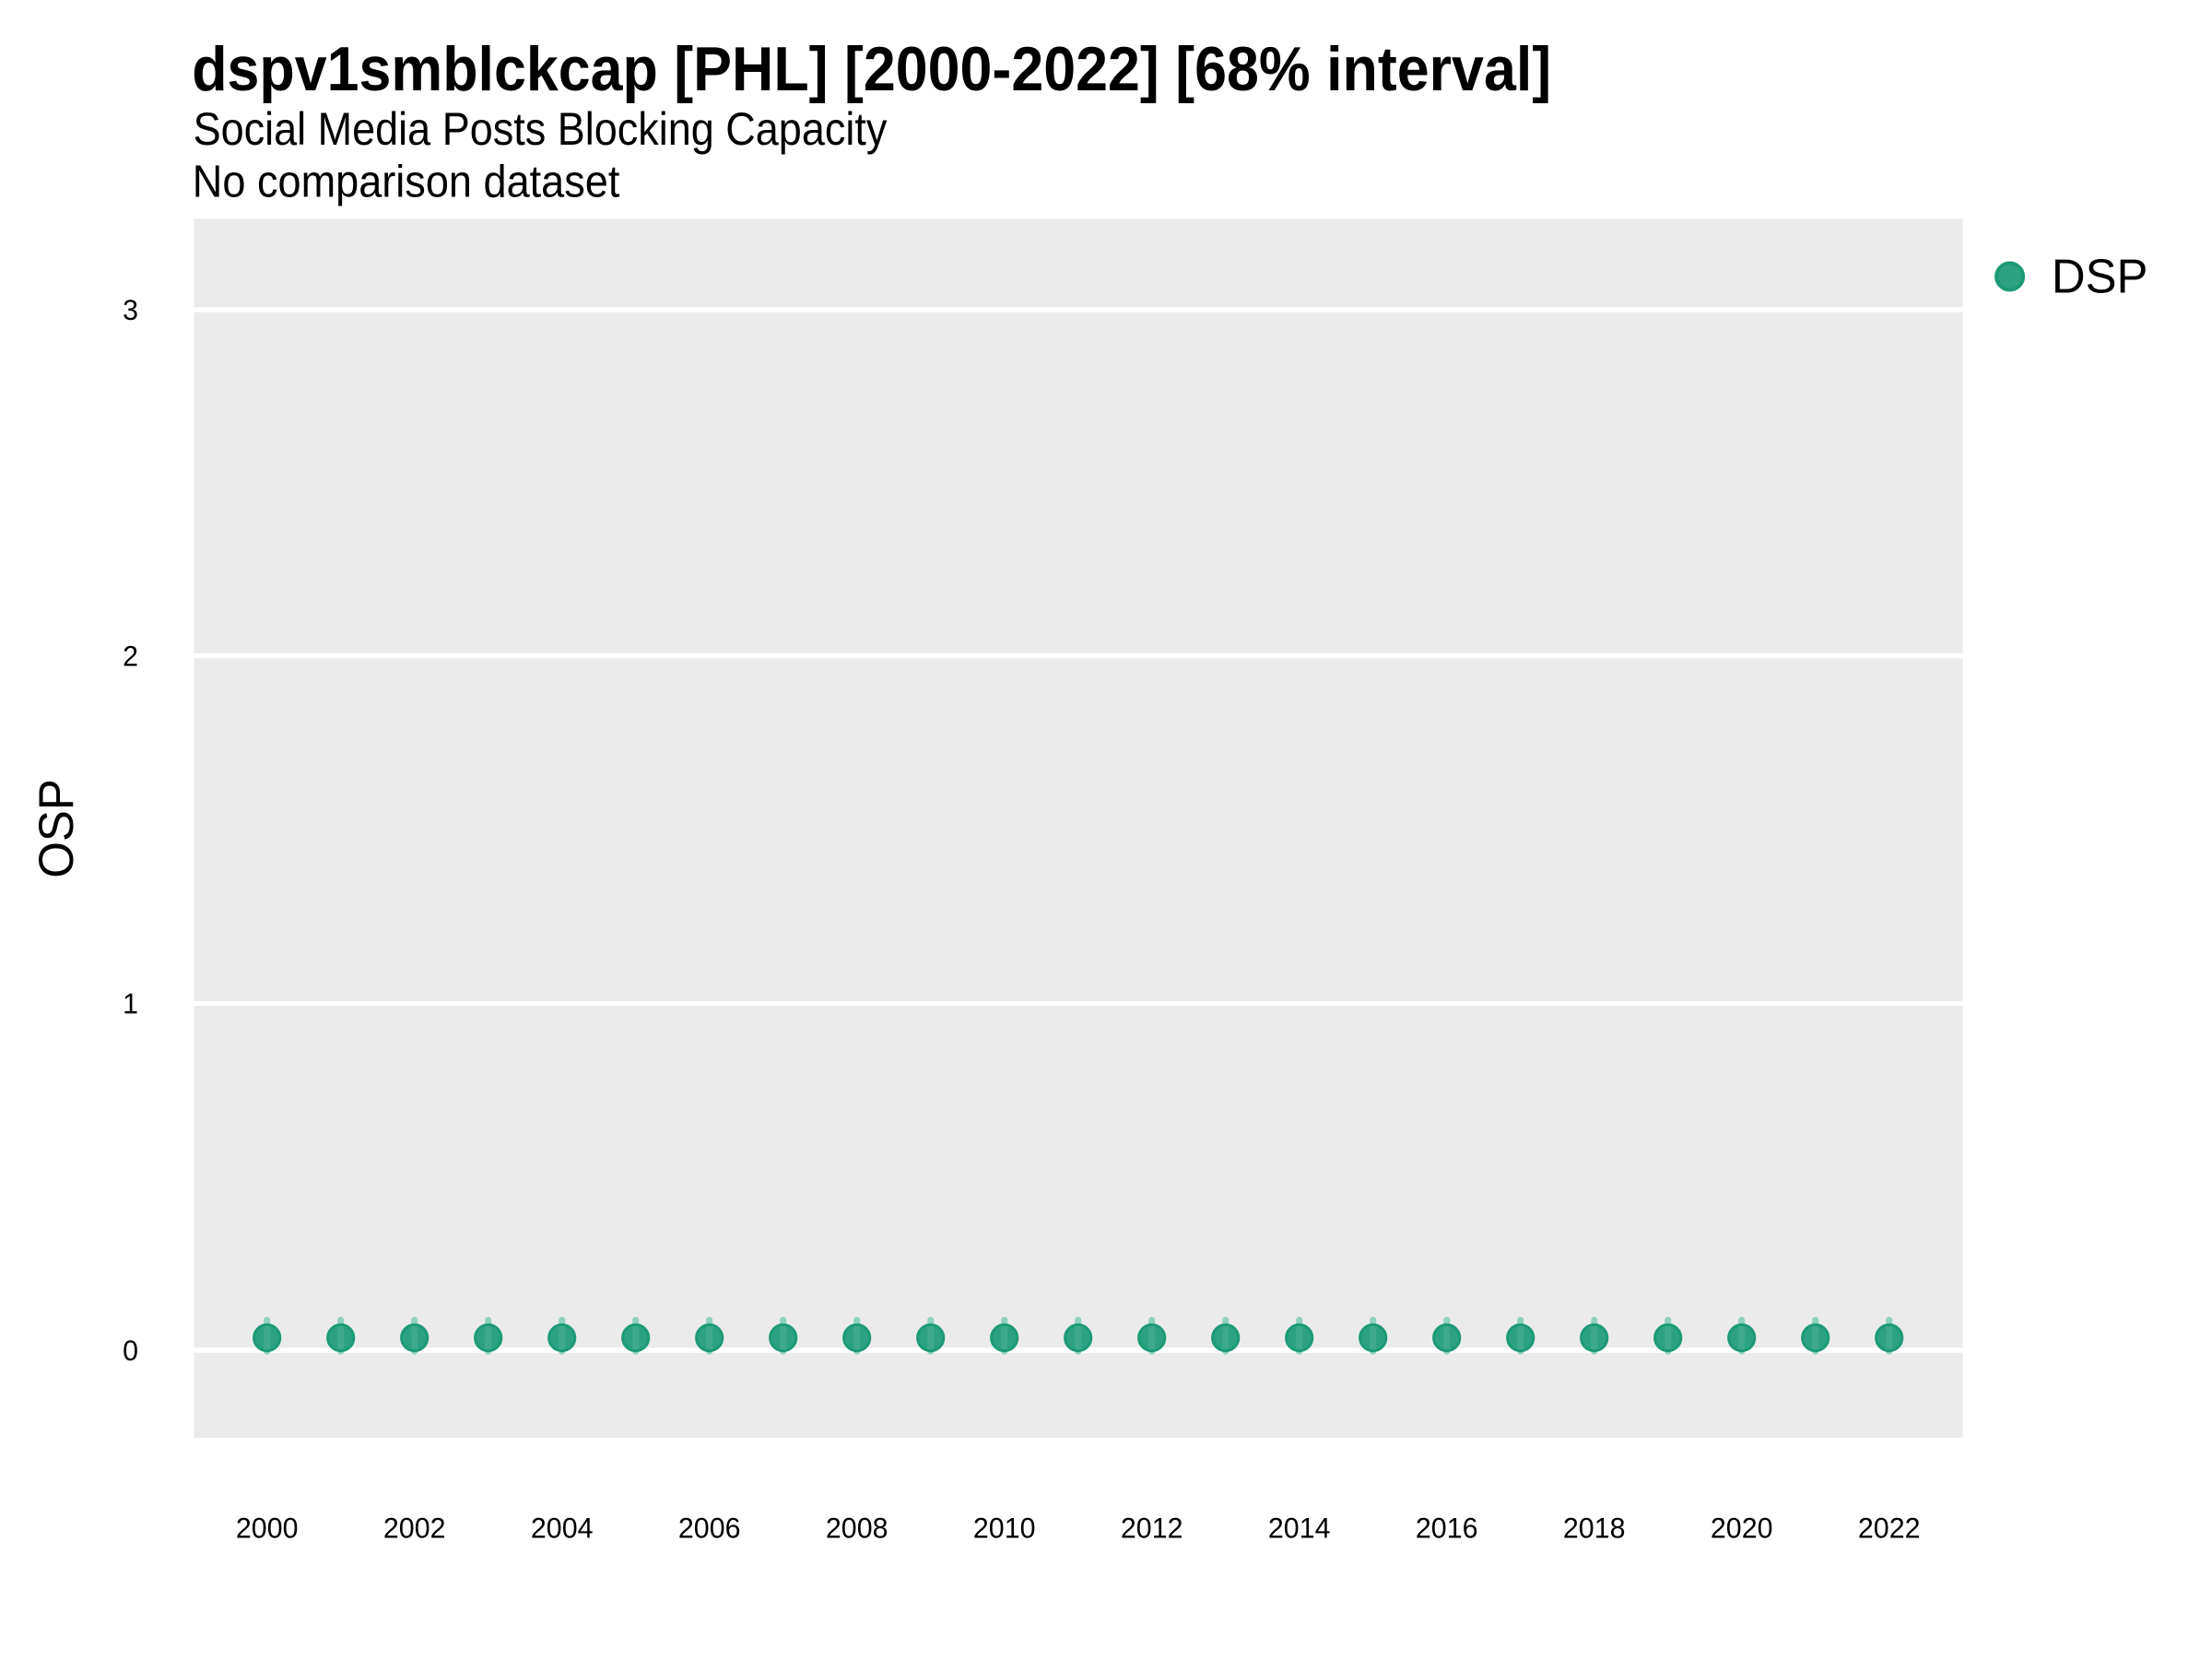 The image size is (2212, 1659). What do you see at coordinates (130, 310) in the screenshot?
I see `svg-text: 3` at bounding box center [130, 310].